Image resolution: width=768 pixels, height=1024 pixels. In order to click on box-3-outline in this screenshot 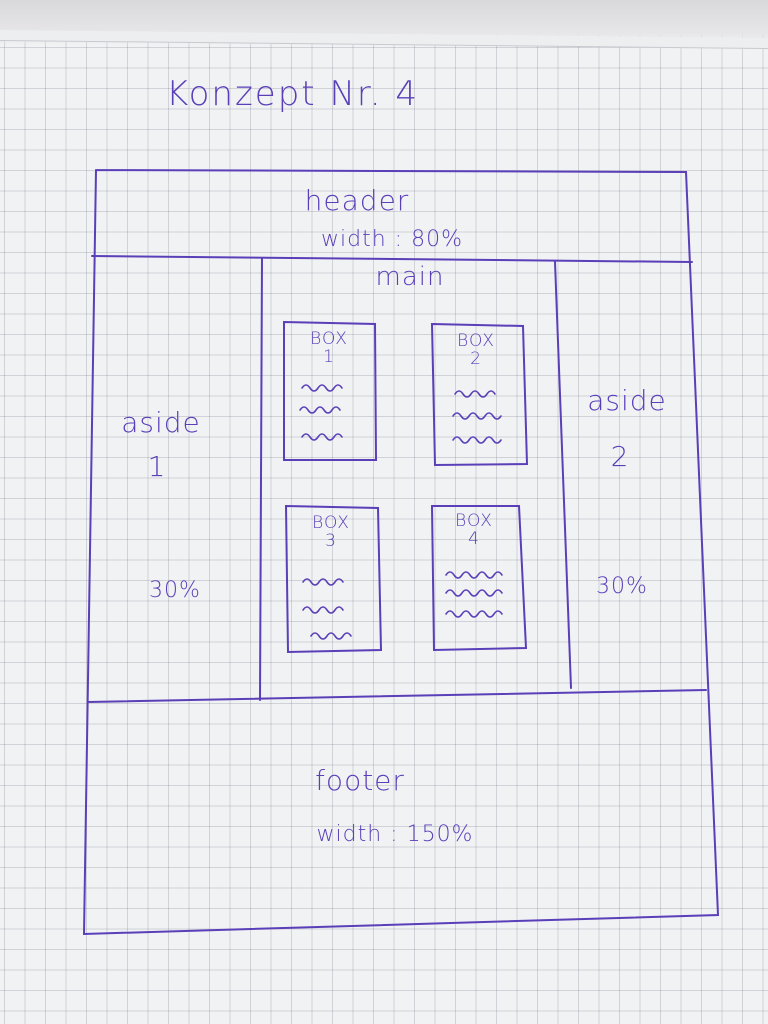, I will do `click(333, 579)`.